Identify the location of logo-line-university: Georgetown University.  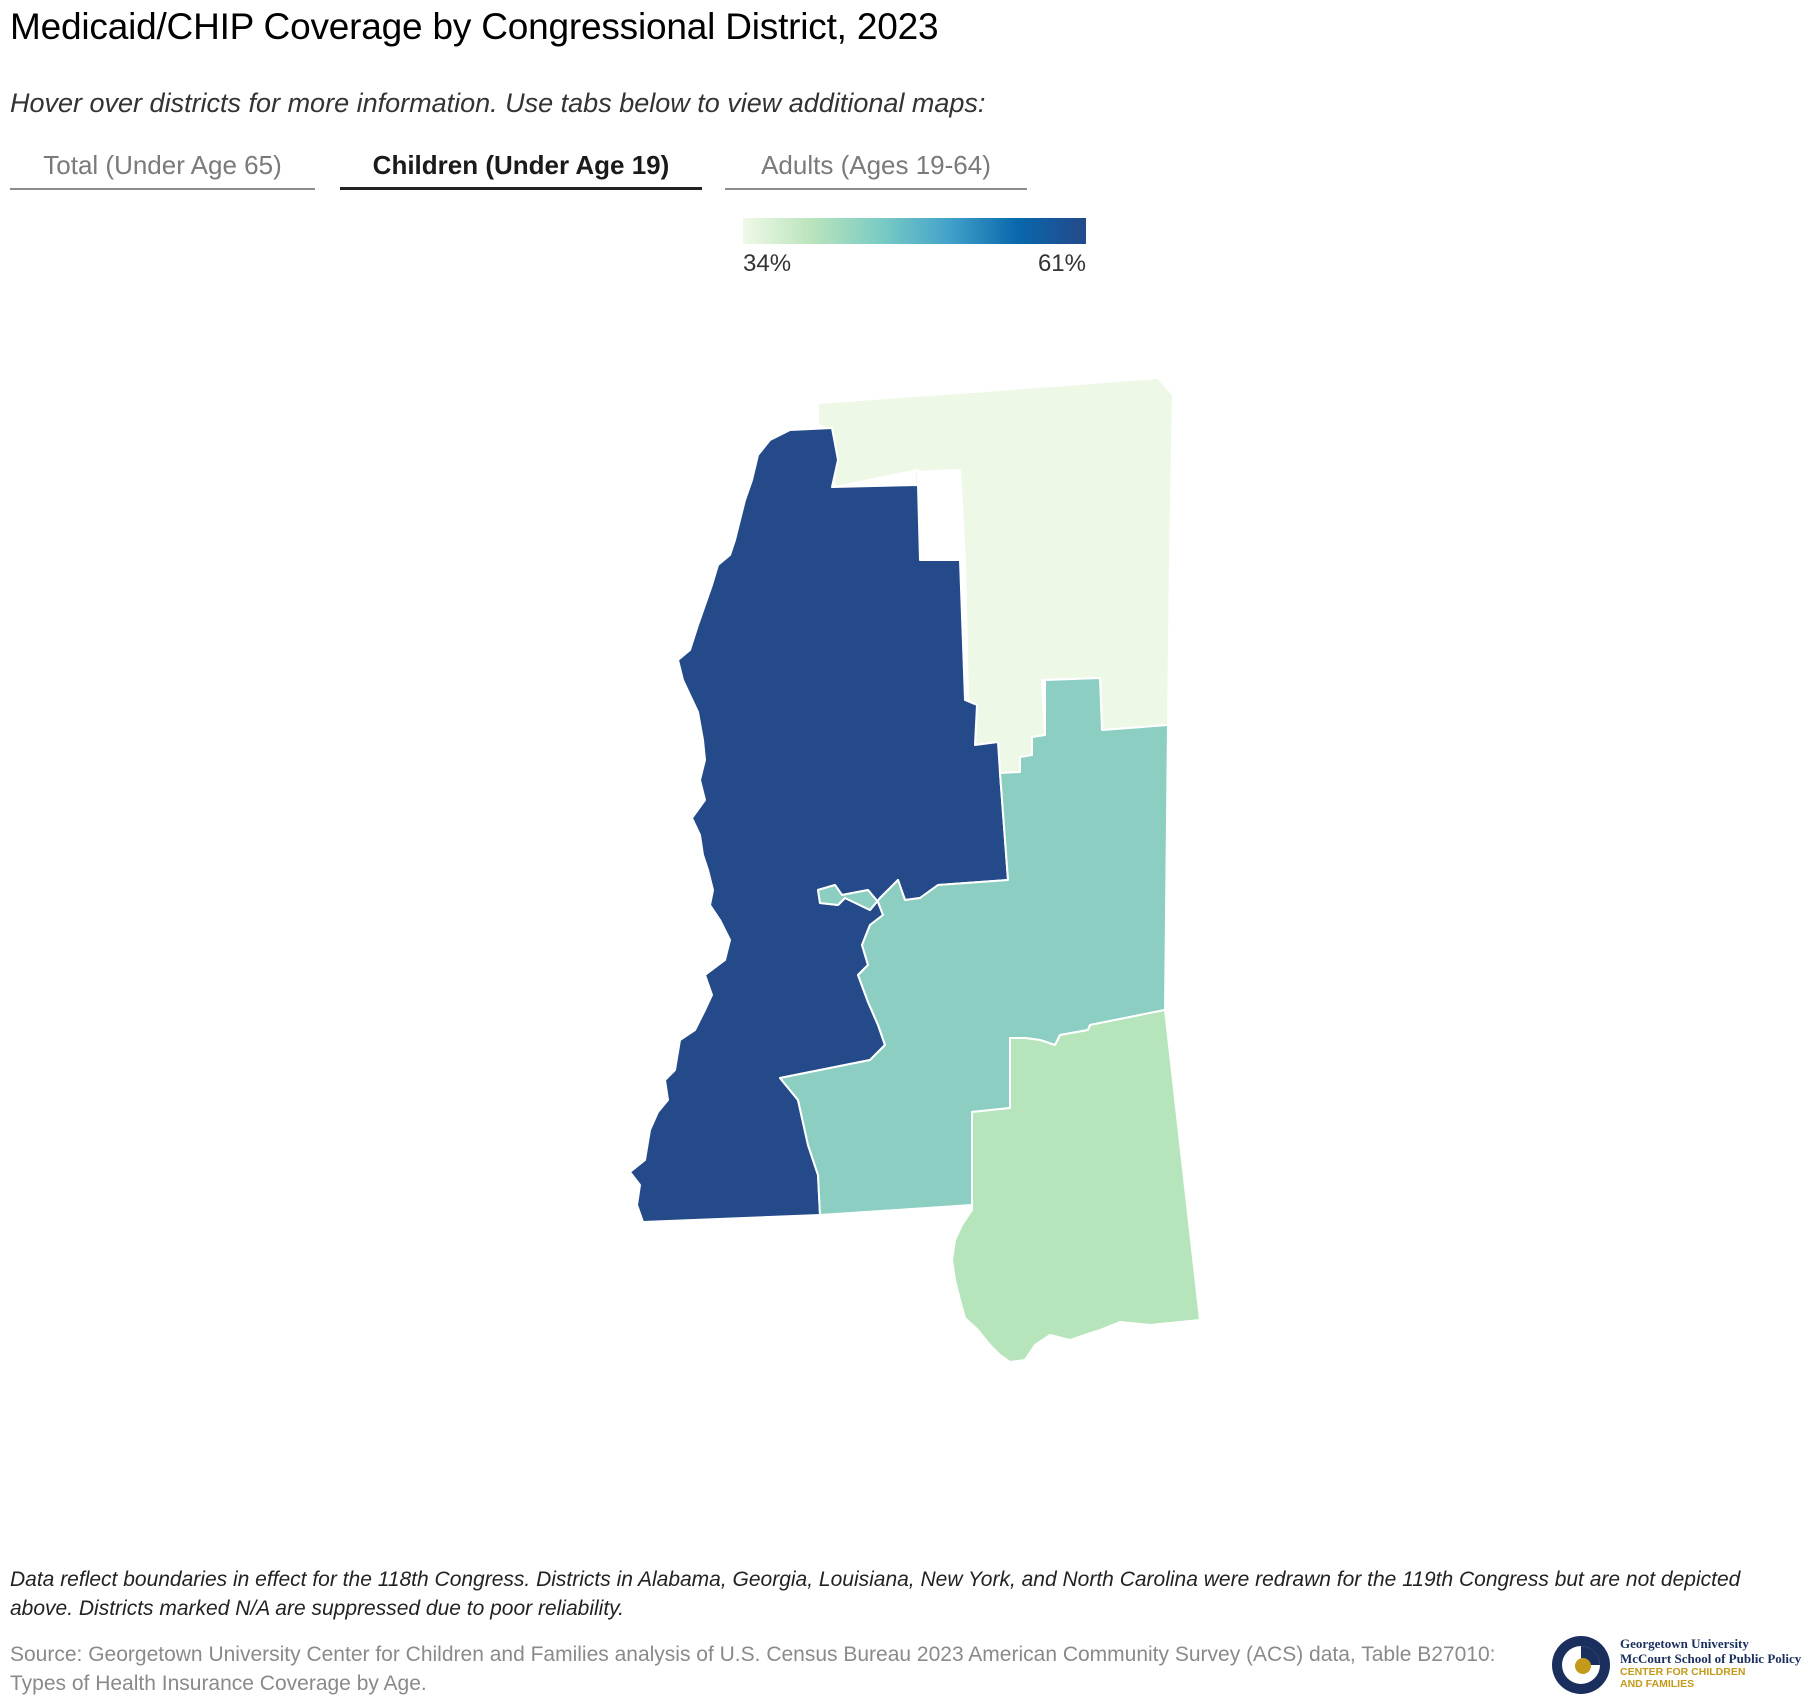
(1684, 1643).